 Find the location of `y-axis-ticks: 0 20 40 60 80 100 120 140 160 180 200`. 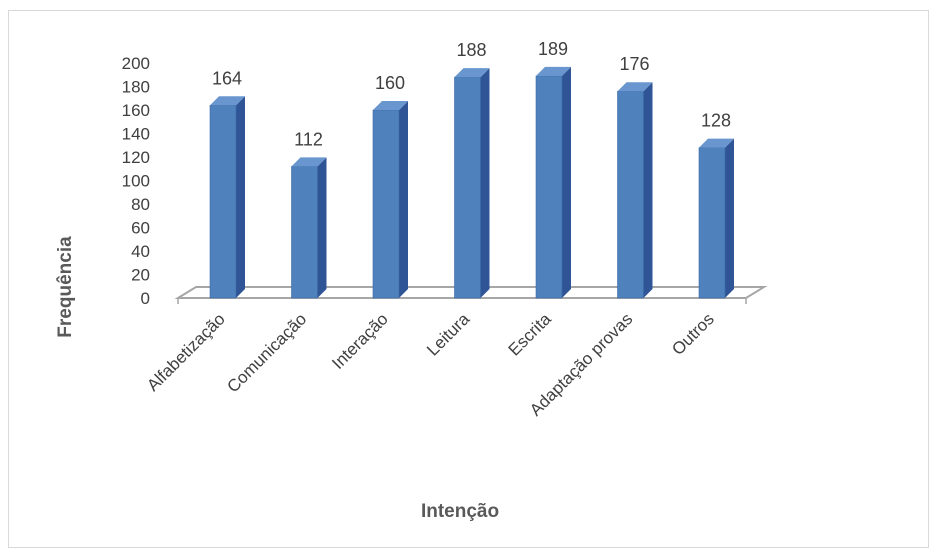

y-axis-ticks: 0 20 40 60 80 100 120 140 160 180 200 is located at coordinates (136, 181).